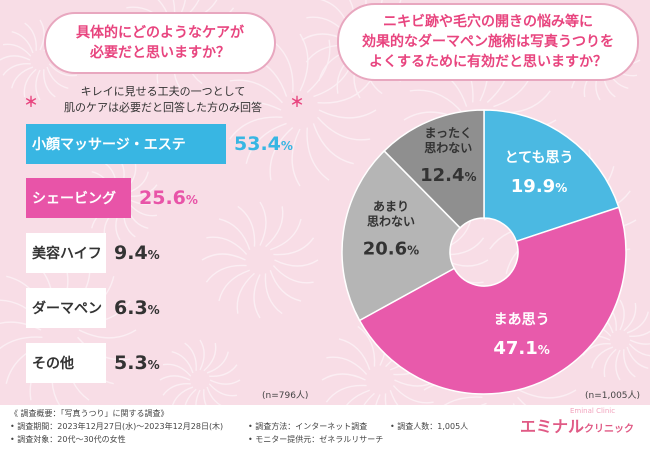  I want to click on bar: 小顔マッサージ・エステ, so click(126, 144).